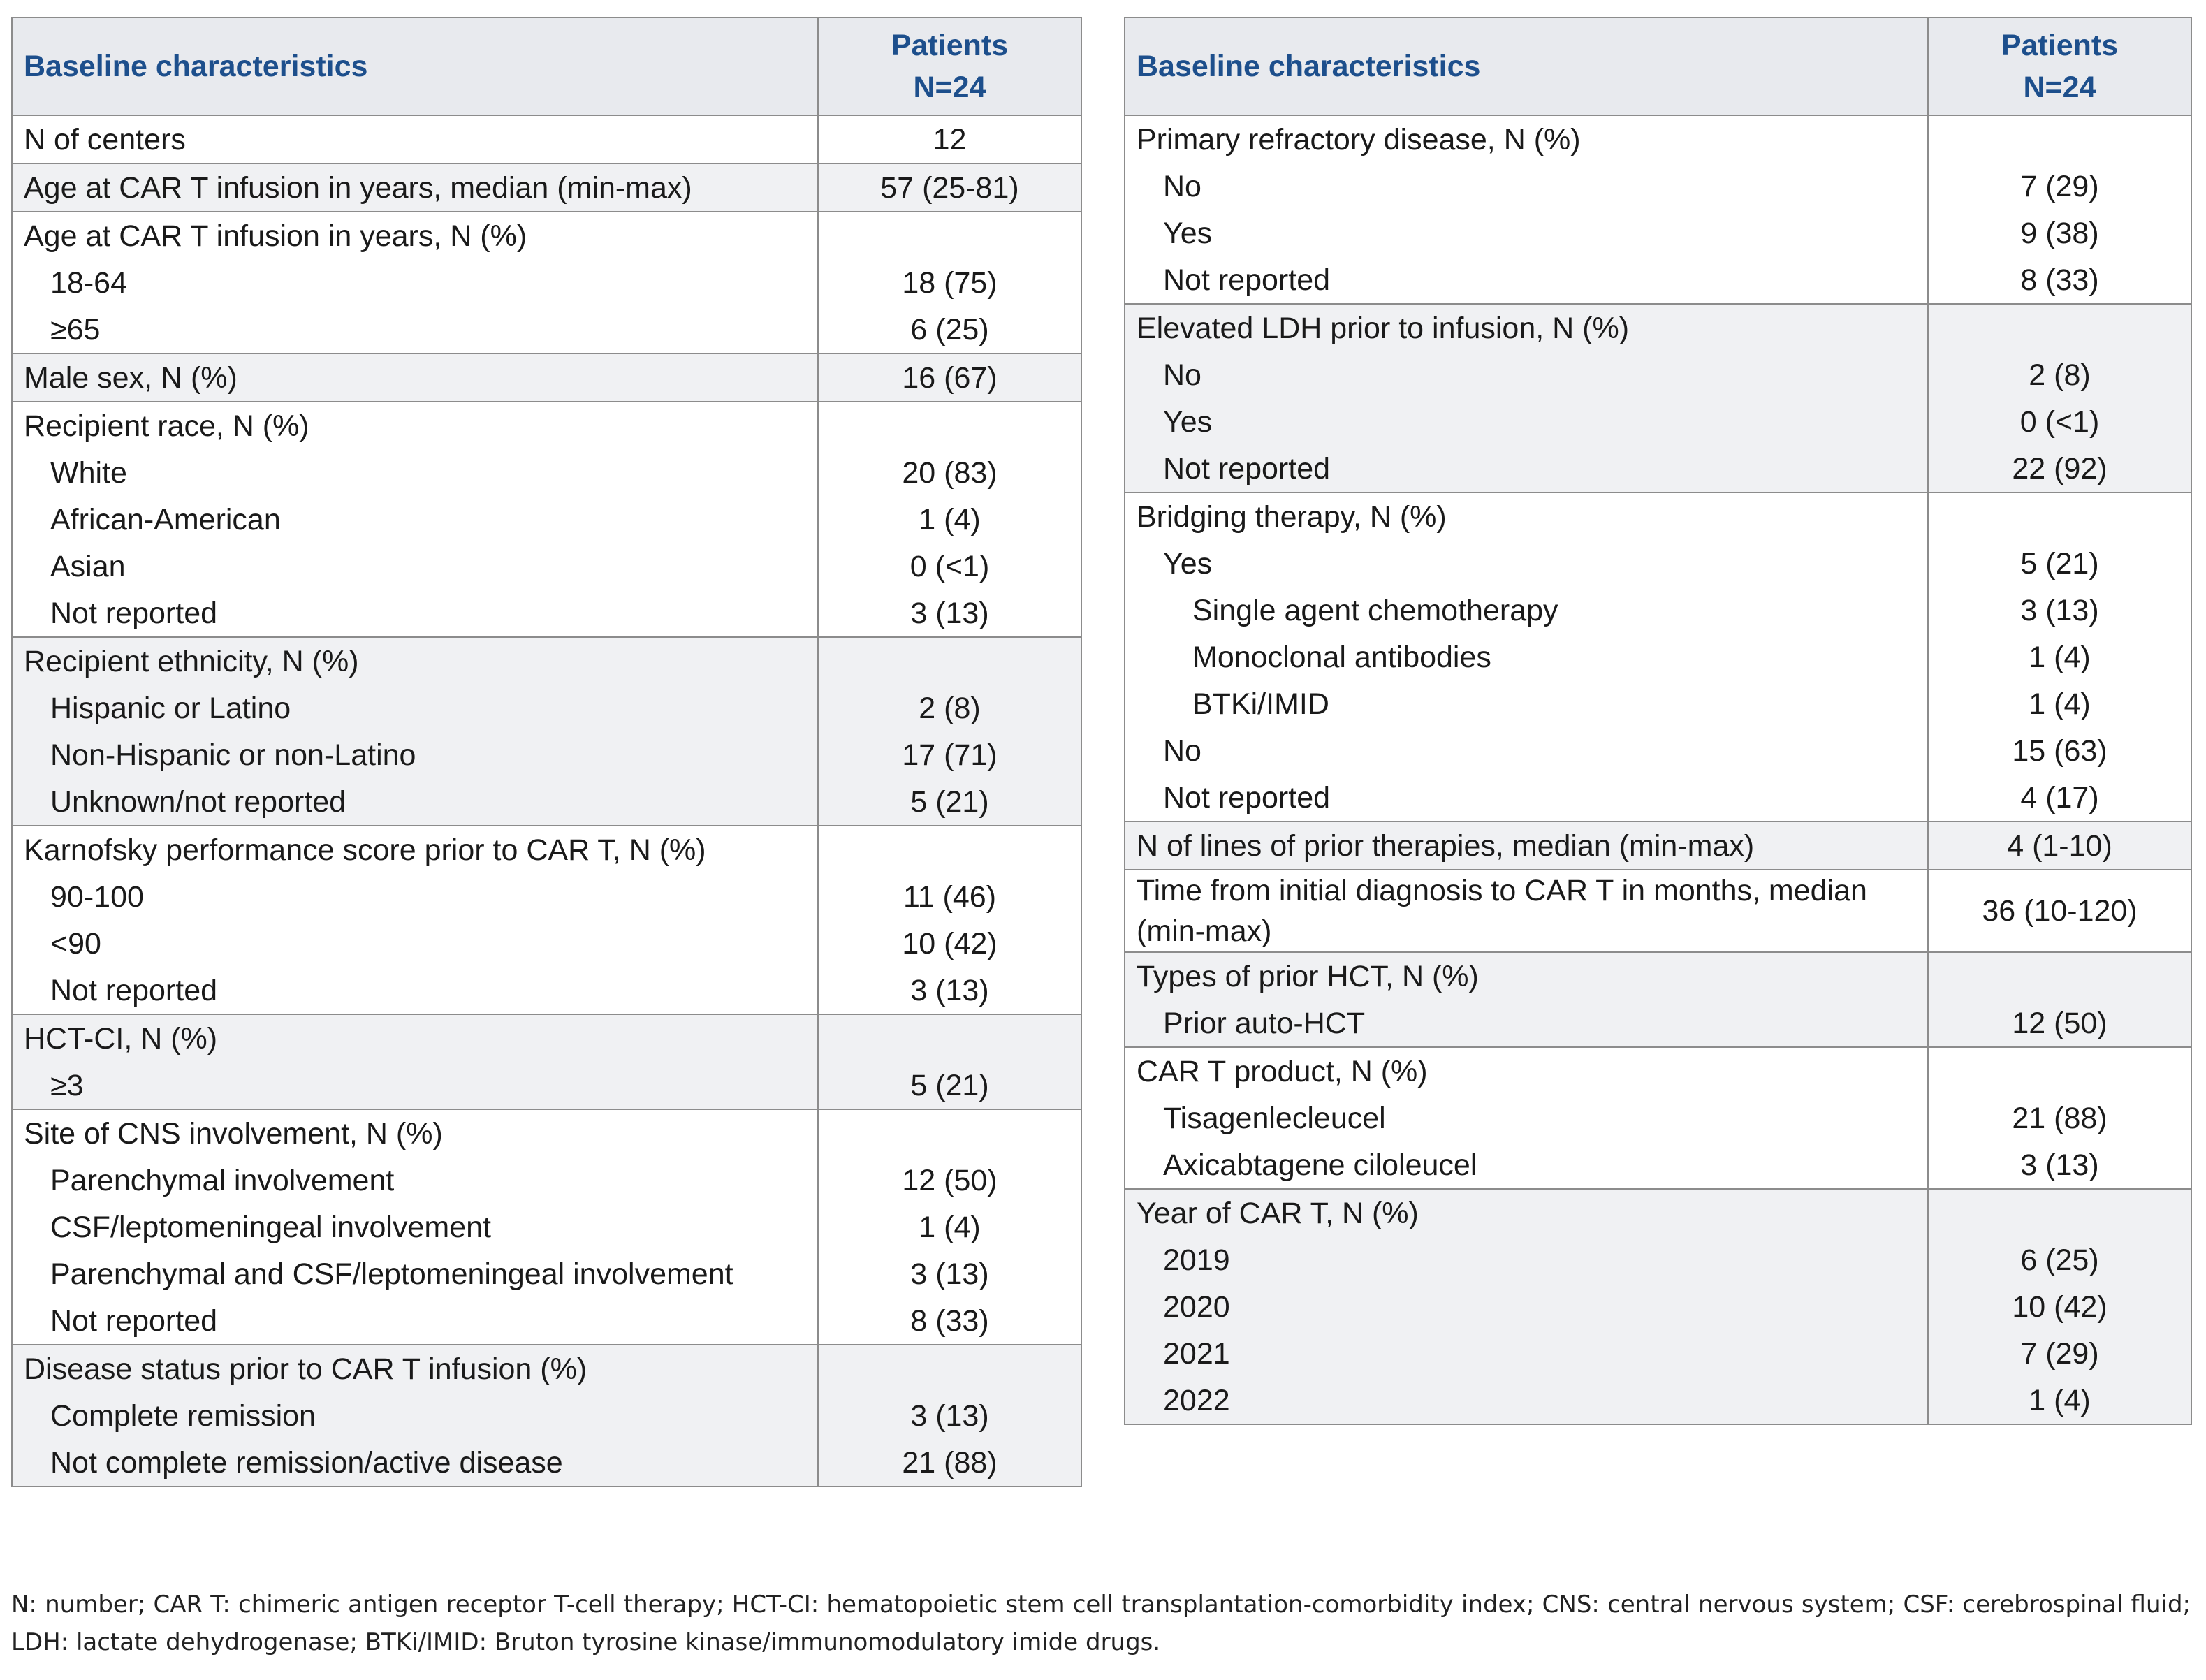 This screenshot has height=1680, width=2206. What do you see at coordinates (949, 755) in the screenshot?
I see `row-value: 17 (71)` at bounding box center [949, 755].